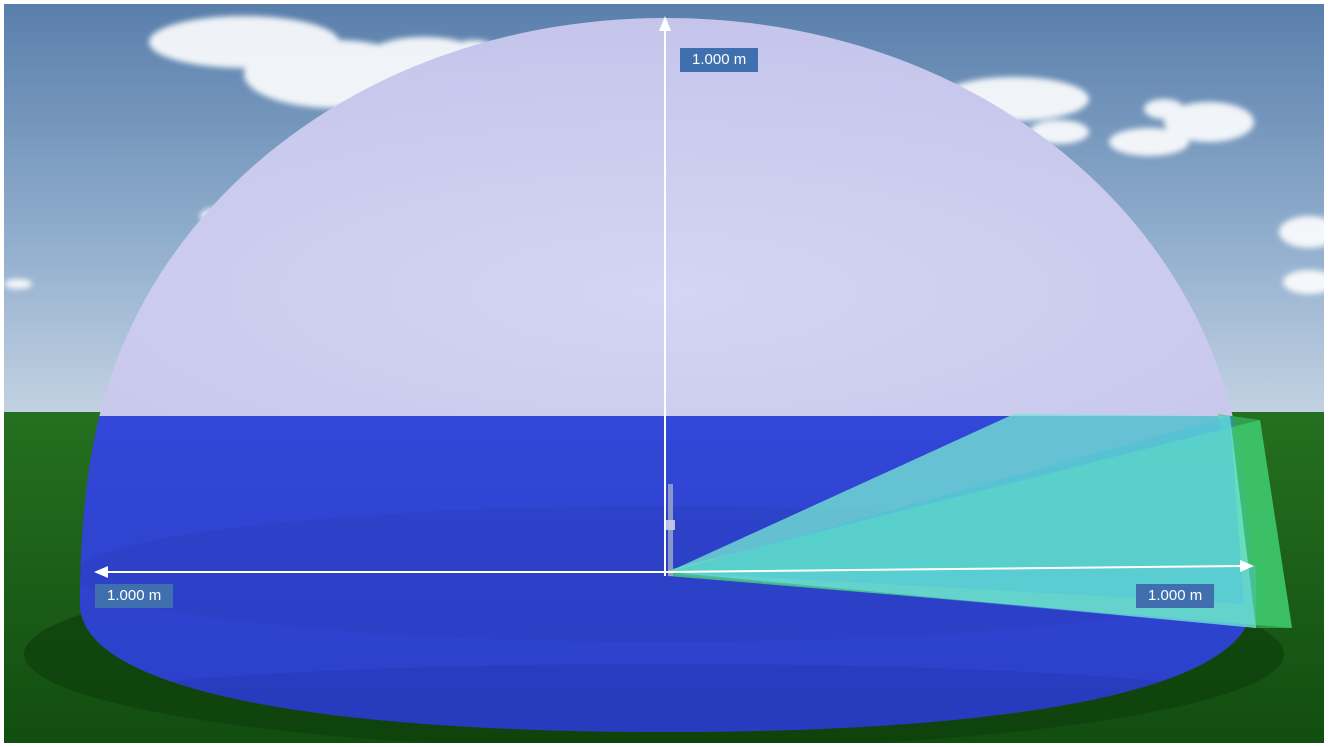 This screenshot has width=1329, height=747. What do you see at coordinates (1255, 521) in the screenshot?
I see `sensor-beam-right-face` at bounding box center [1255, 521].